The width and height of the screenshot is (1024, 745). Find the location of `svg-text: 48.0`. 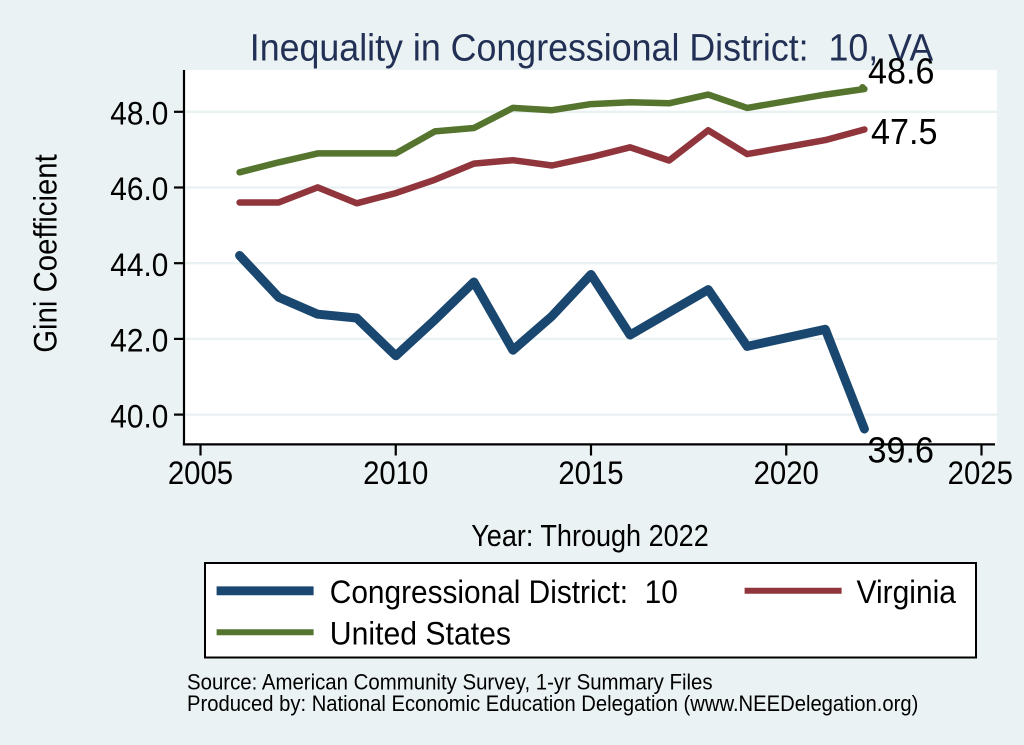

svg-text: 48.0 is located at coordinates (139, 114).